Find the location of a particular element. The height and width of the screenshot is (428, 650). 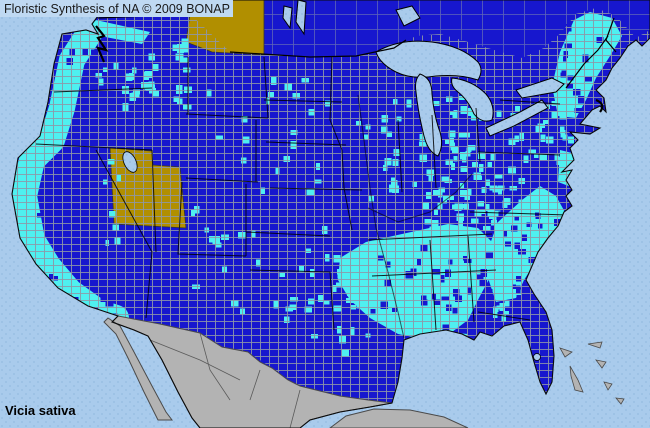

species-label: Vicia sativa is located at coordinates (40, 410).